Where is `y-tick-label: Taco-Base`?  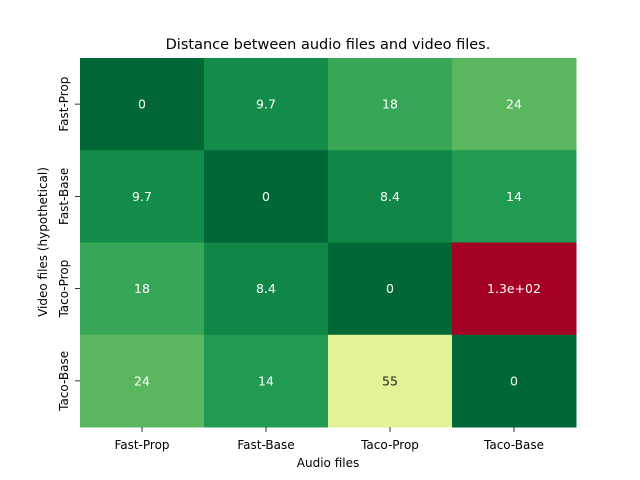 y-tick-label: Taco-Base is located at coordinates (64, 381).